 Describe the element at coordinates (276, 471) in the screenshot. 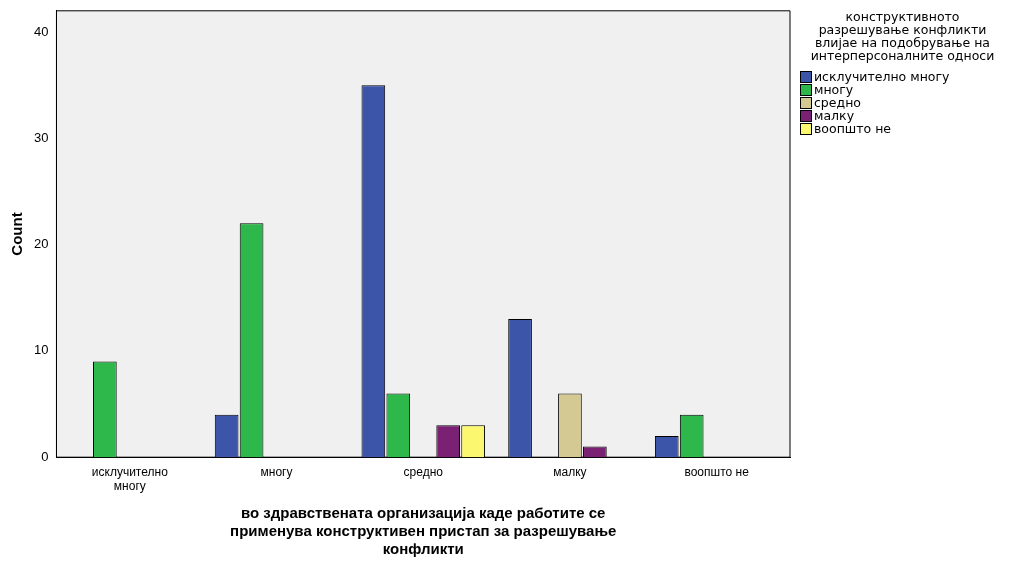

I see `x-tick-label: многу` at that location.